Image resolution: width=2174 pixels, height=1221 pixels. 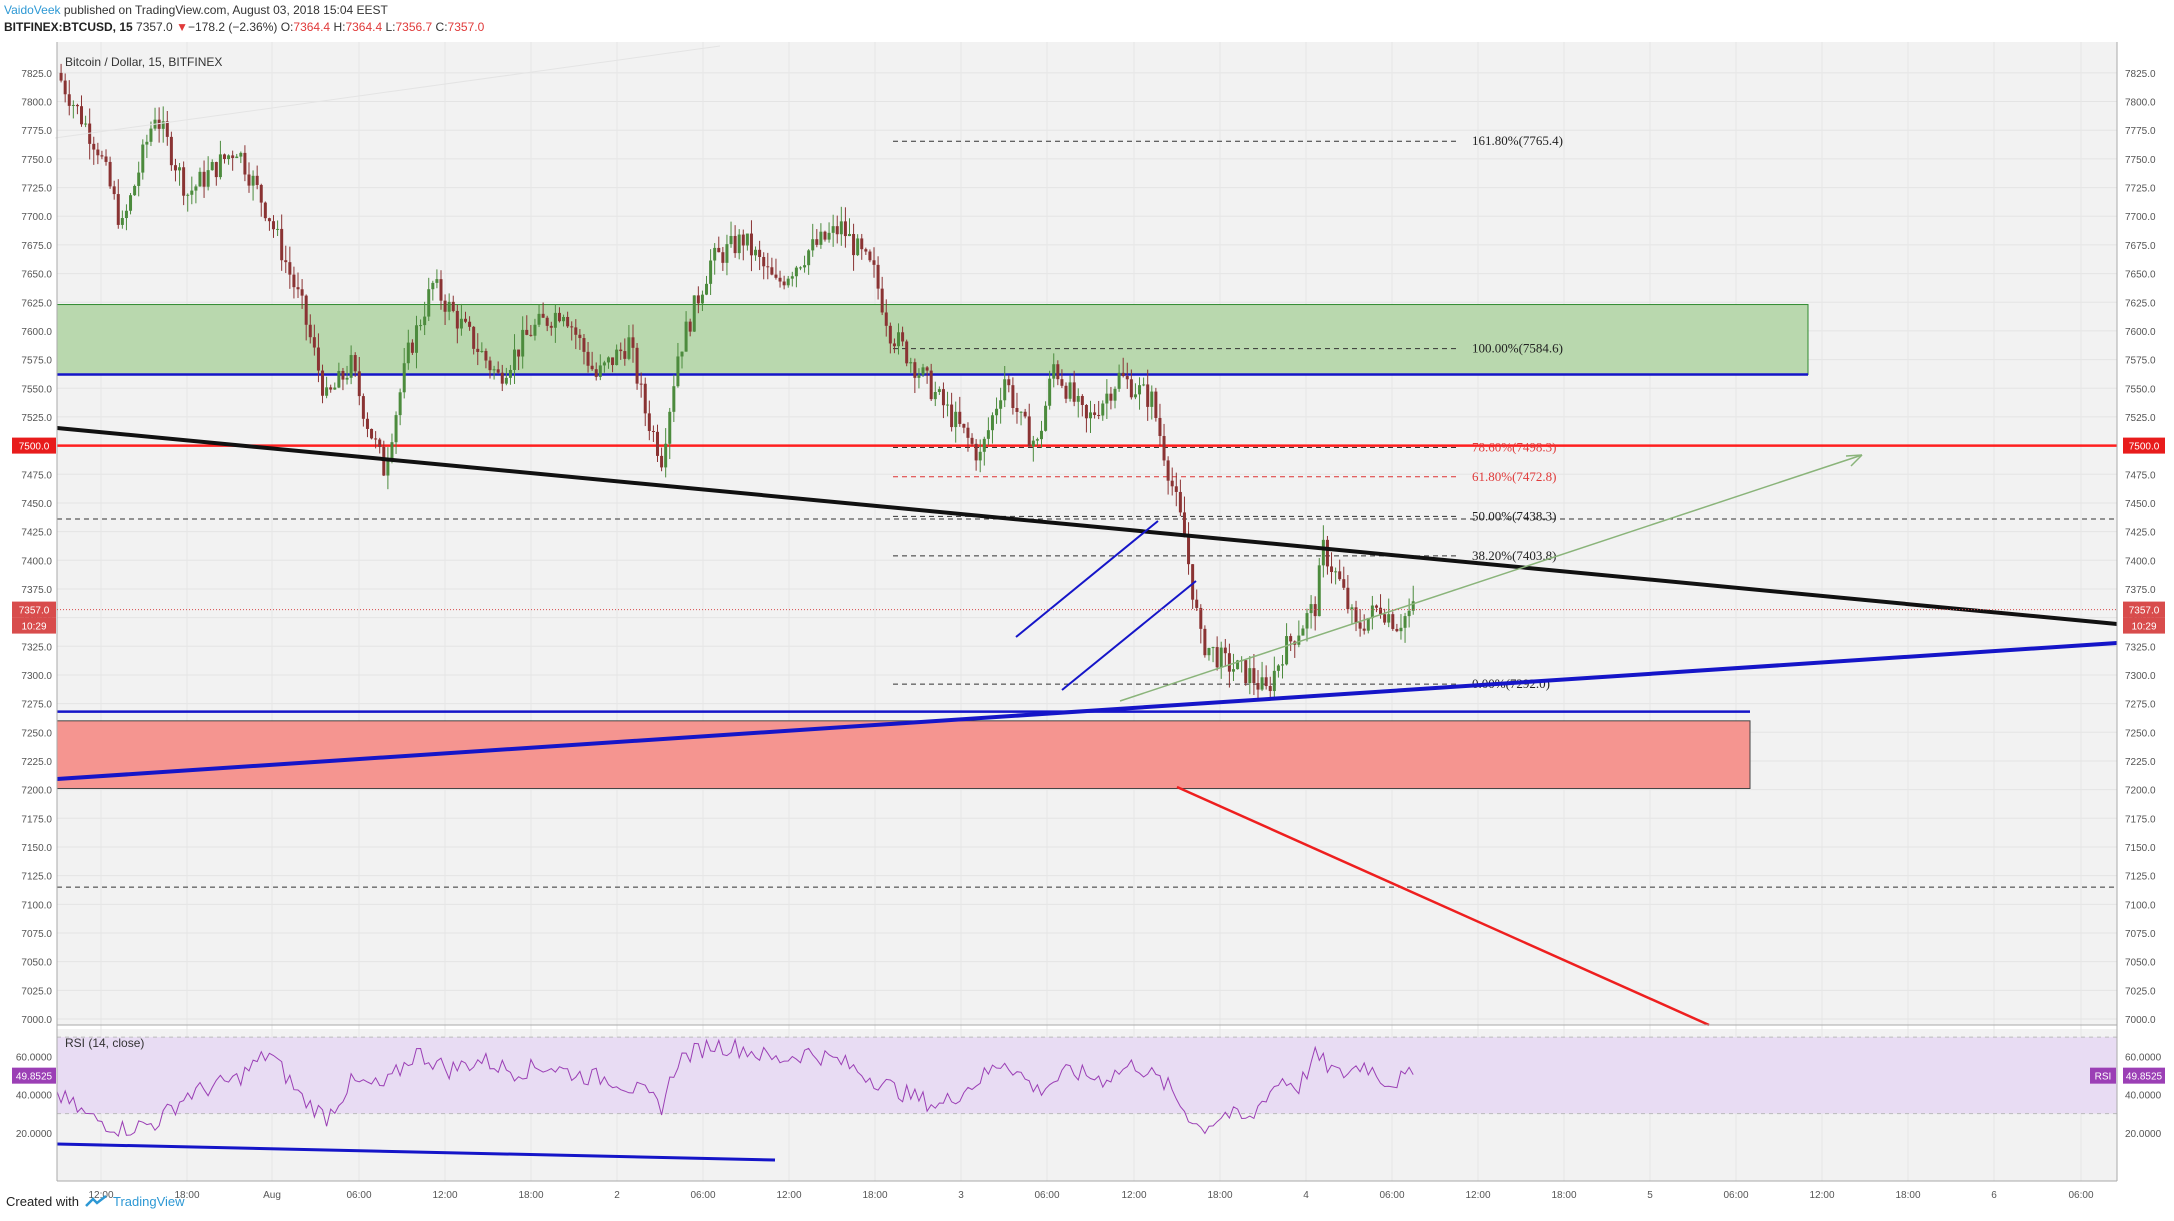 What do you see at coordinates (34, 1096) in the screenshot?
I see `rsi-tick-left: 40.0000` at bounding box center [34, 1096].